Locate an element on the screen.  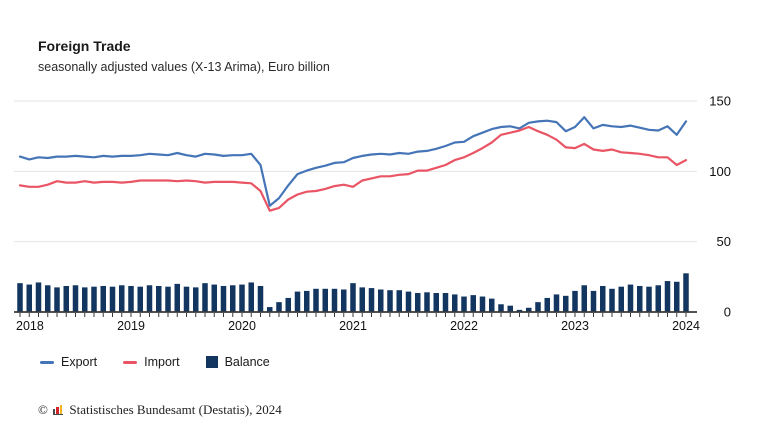
copyright-symbol: © is located at coordinates (43, 409).